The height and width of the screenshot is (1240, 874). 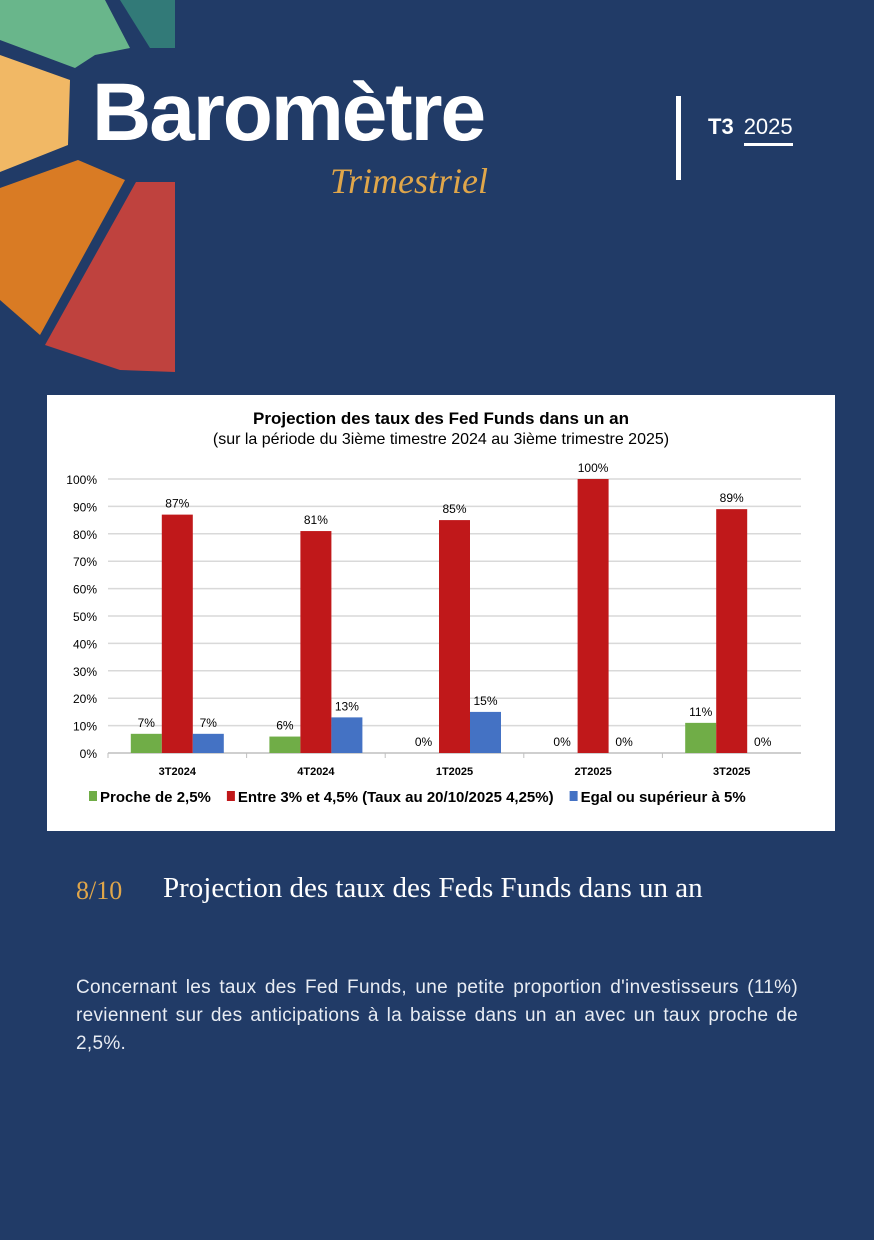 What do you see at coordinates (99, 890) in the screenshot?
I see `section-number: 8/10` at bounding box center [99, 890].